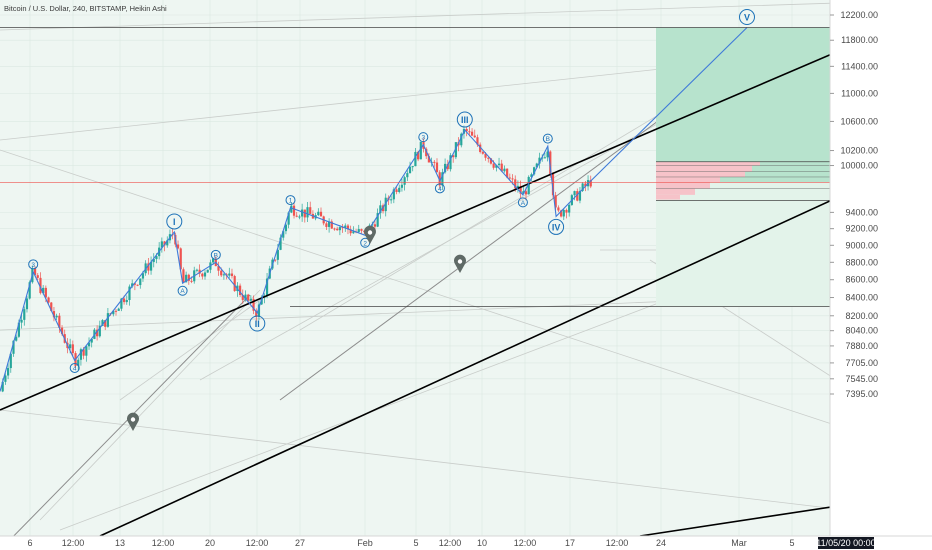  I want to click on svg-text: IV, so click(556, 227).